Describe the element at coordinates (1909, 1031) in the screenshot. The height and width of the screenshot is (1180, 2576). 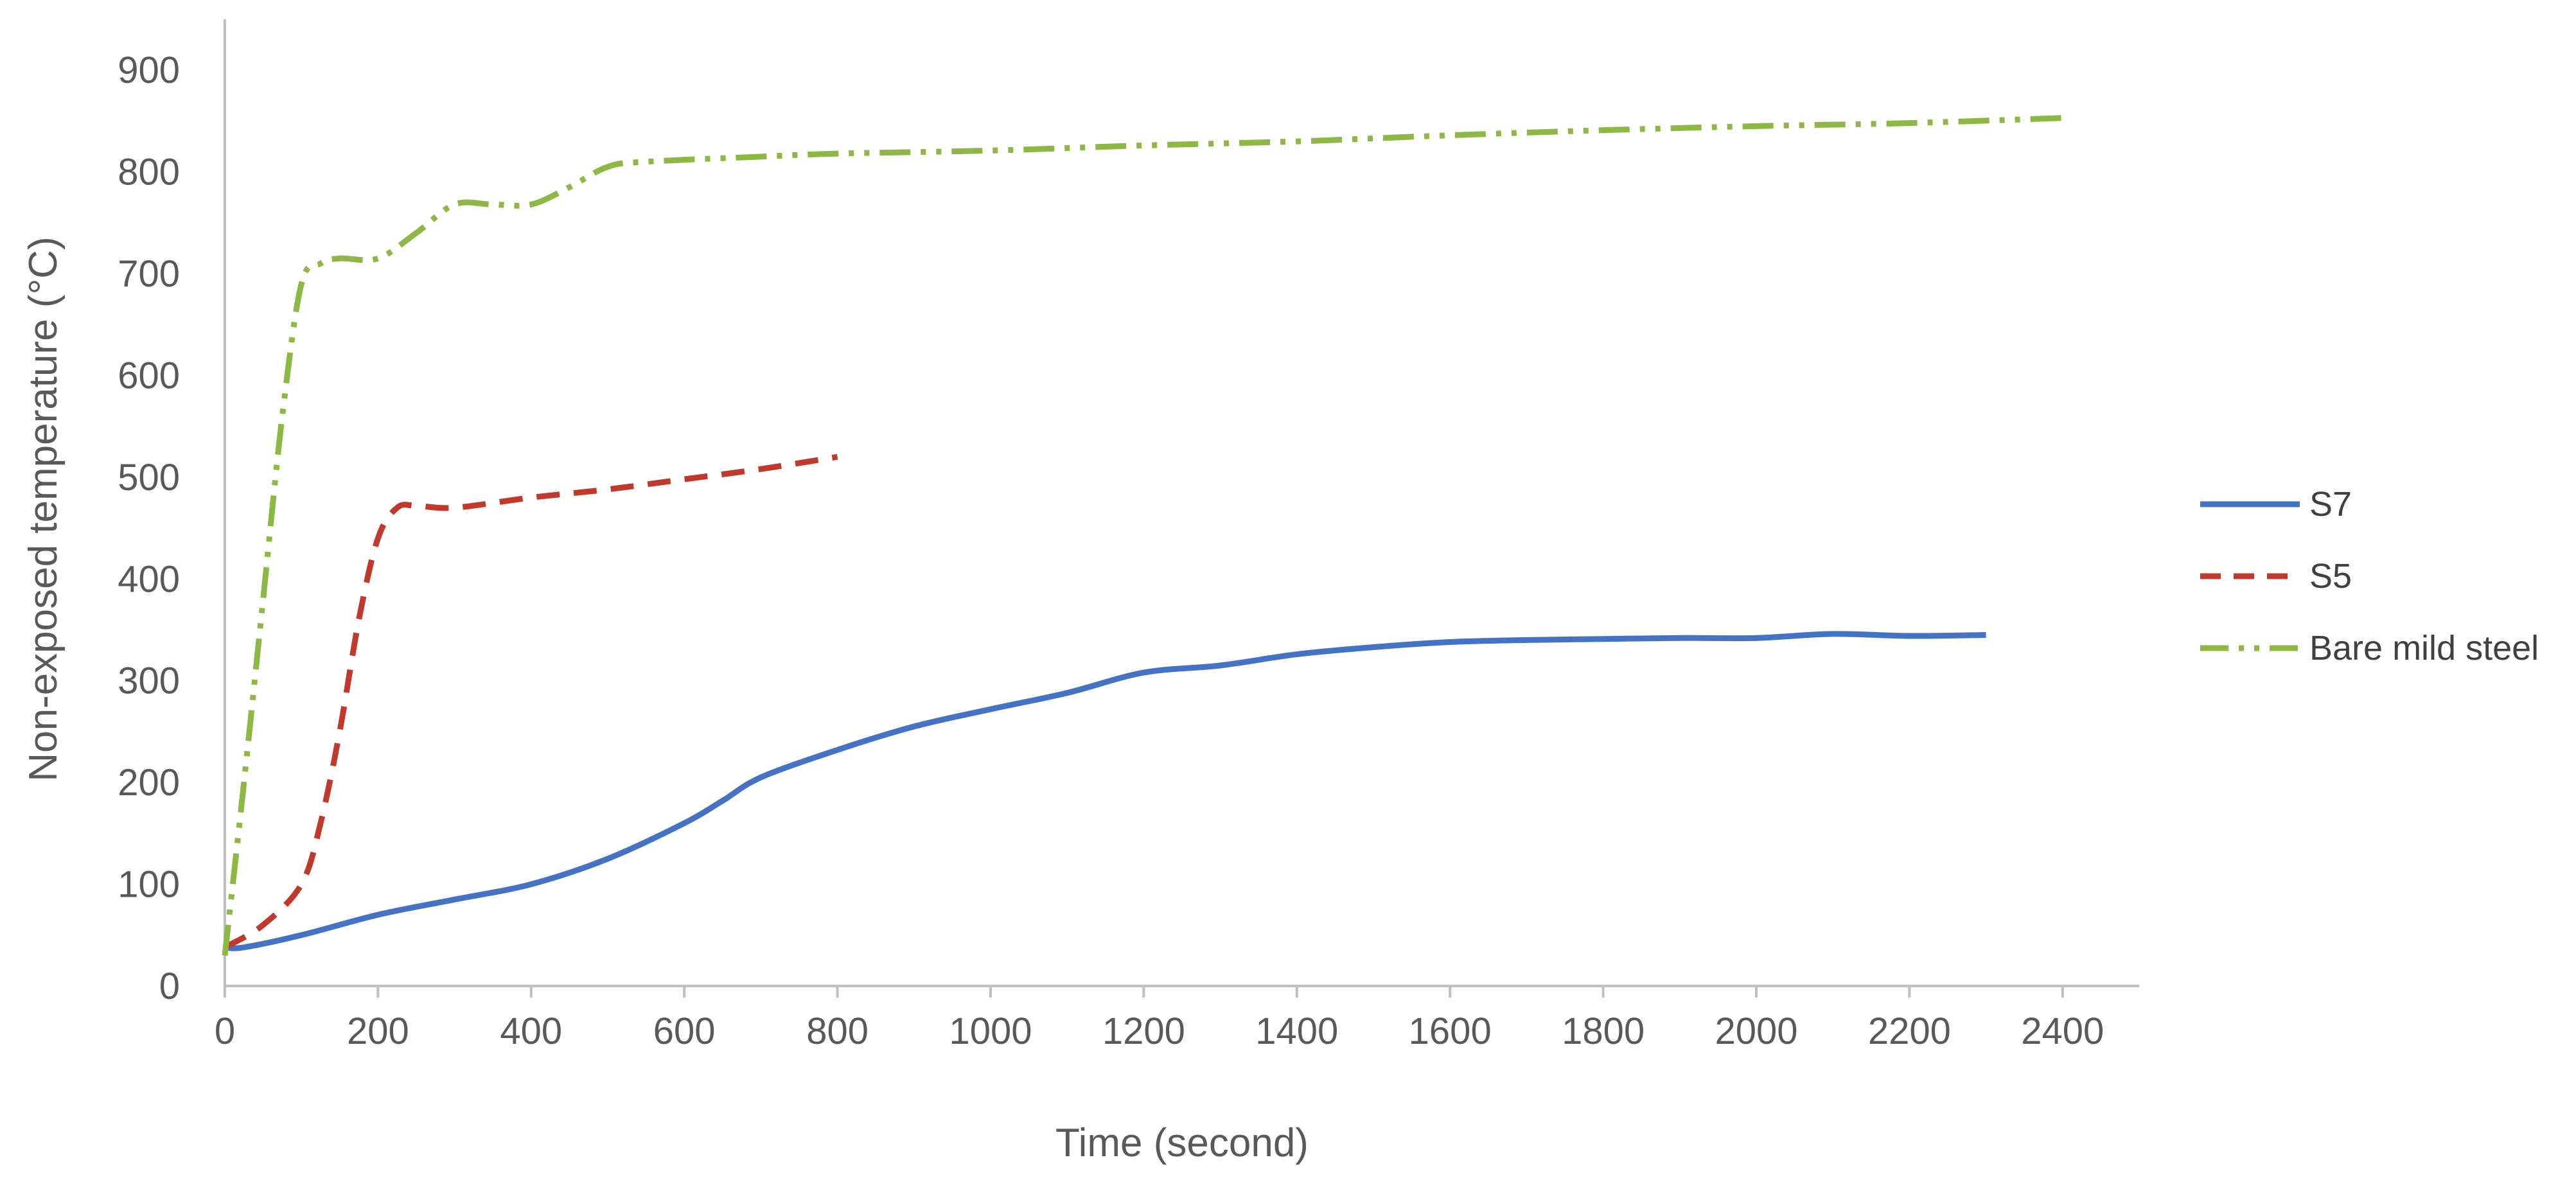
I see `x-tick-label: 2200` at that location.